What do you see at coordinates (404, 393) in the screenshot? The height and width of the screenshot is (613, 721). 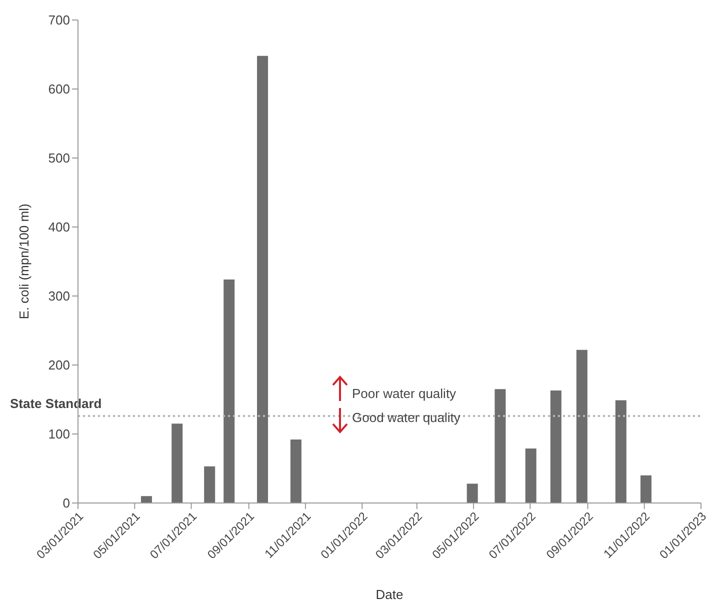 I see `annotation: Poor water quality` at bounding box center [404, 393].